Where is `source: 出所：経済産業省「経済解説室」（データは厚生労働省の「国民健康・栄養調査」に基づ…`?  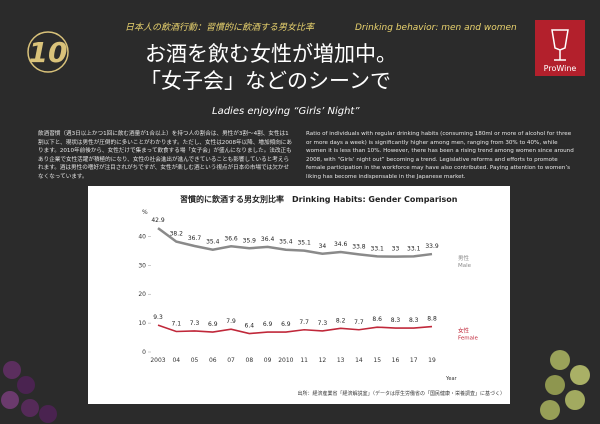
source: 出所：経済産業省「経済解説室」（データは厚生労働省の「国民健康・栄養調査」に基づ… is located at coordinates (401, 393).